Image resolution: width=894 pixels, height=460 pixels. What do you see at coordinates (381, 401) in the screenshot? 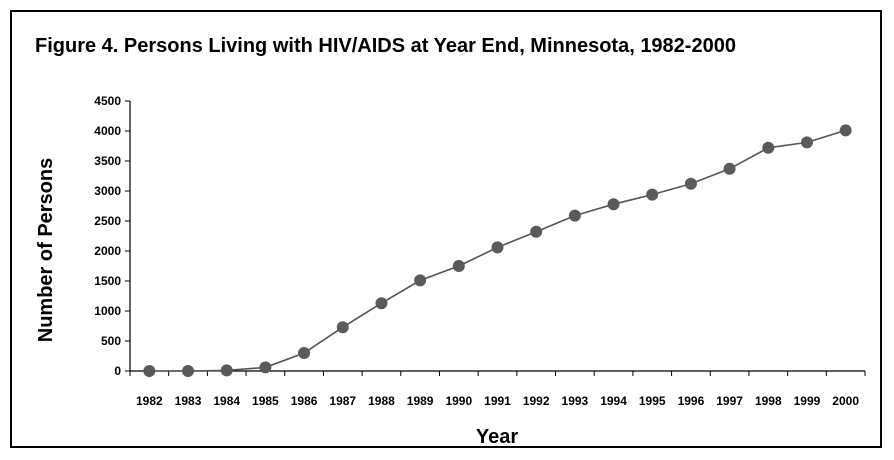
I see `x-tick-label: 1988` at bounding box center [381, 401].